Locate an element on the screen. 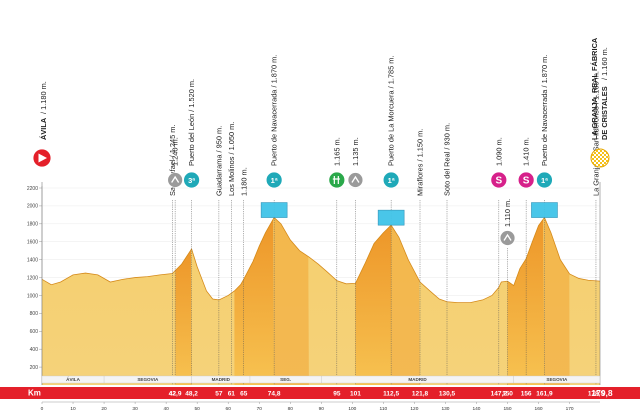 Image resolution: width=640 pixels, height=417 pixels. passage-name: Puerto de La Morcuera / 1.785 m. is located at coordinates (391, 110).